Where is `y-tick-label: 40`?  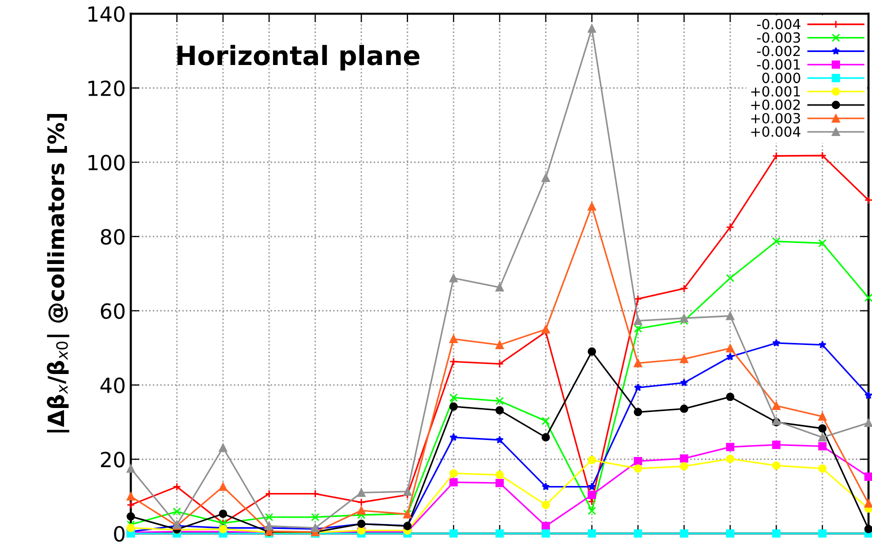
y-tick-label: 40 is located at coordinates (112, 385).